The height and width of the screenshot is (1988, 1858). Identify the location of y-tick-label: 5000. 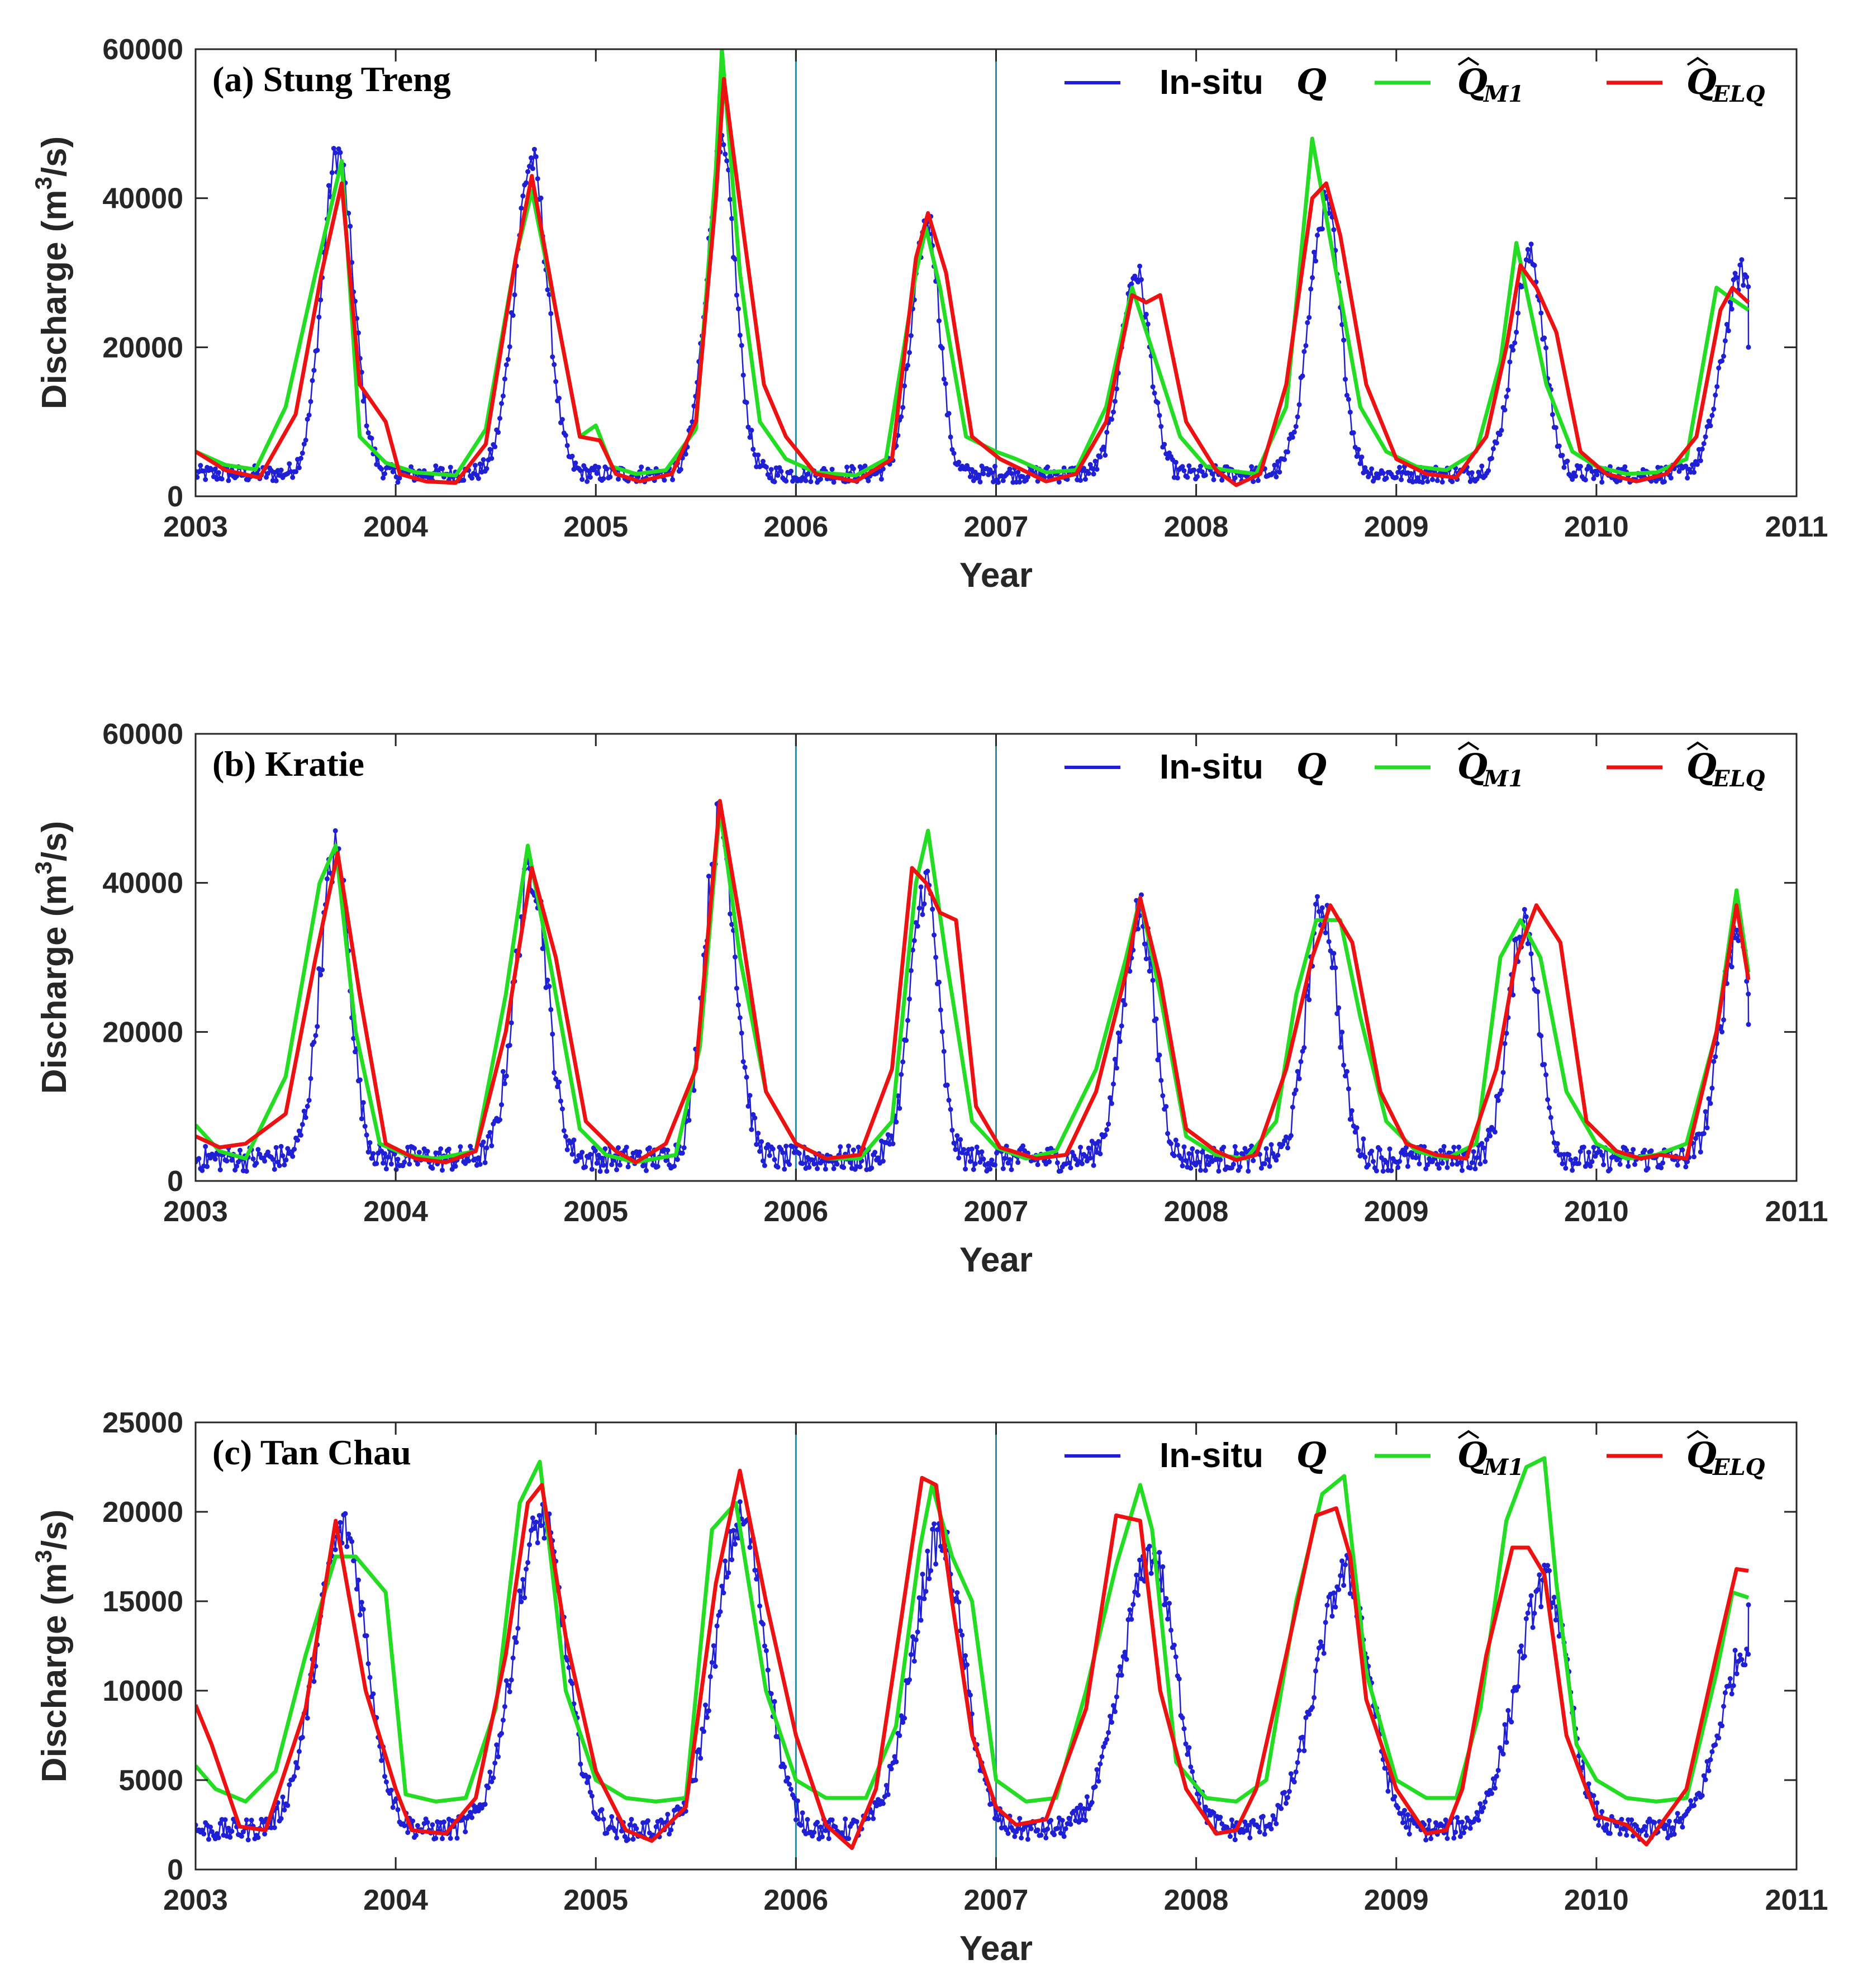
(150, 1780).